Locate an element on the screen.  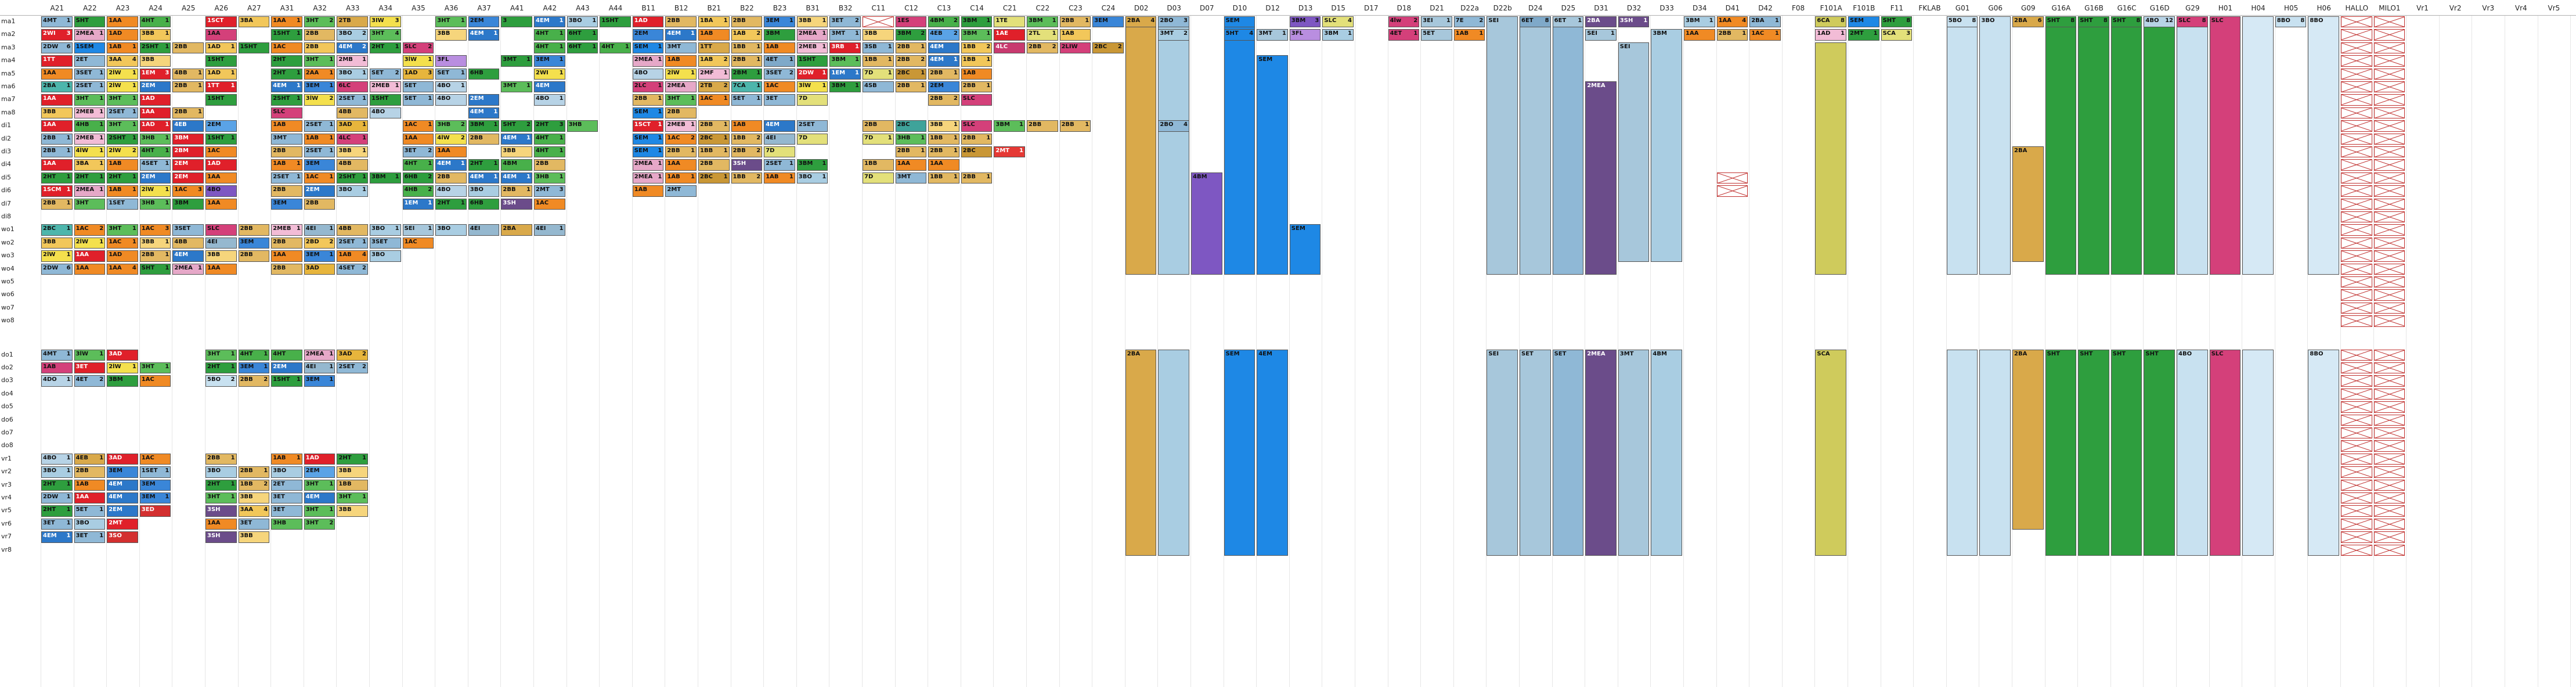
schedule-block: SHT 8 is located at coordinates (2093, 22).